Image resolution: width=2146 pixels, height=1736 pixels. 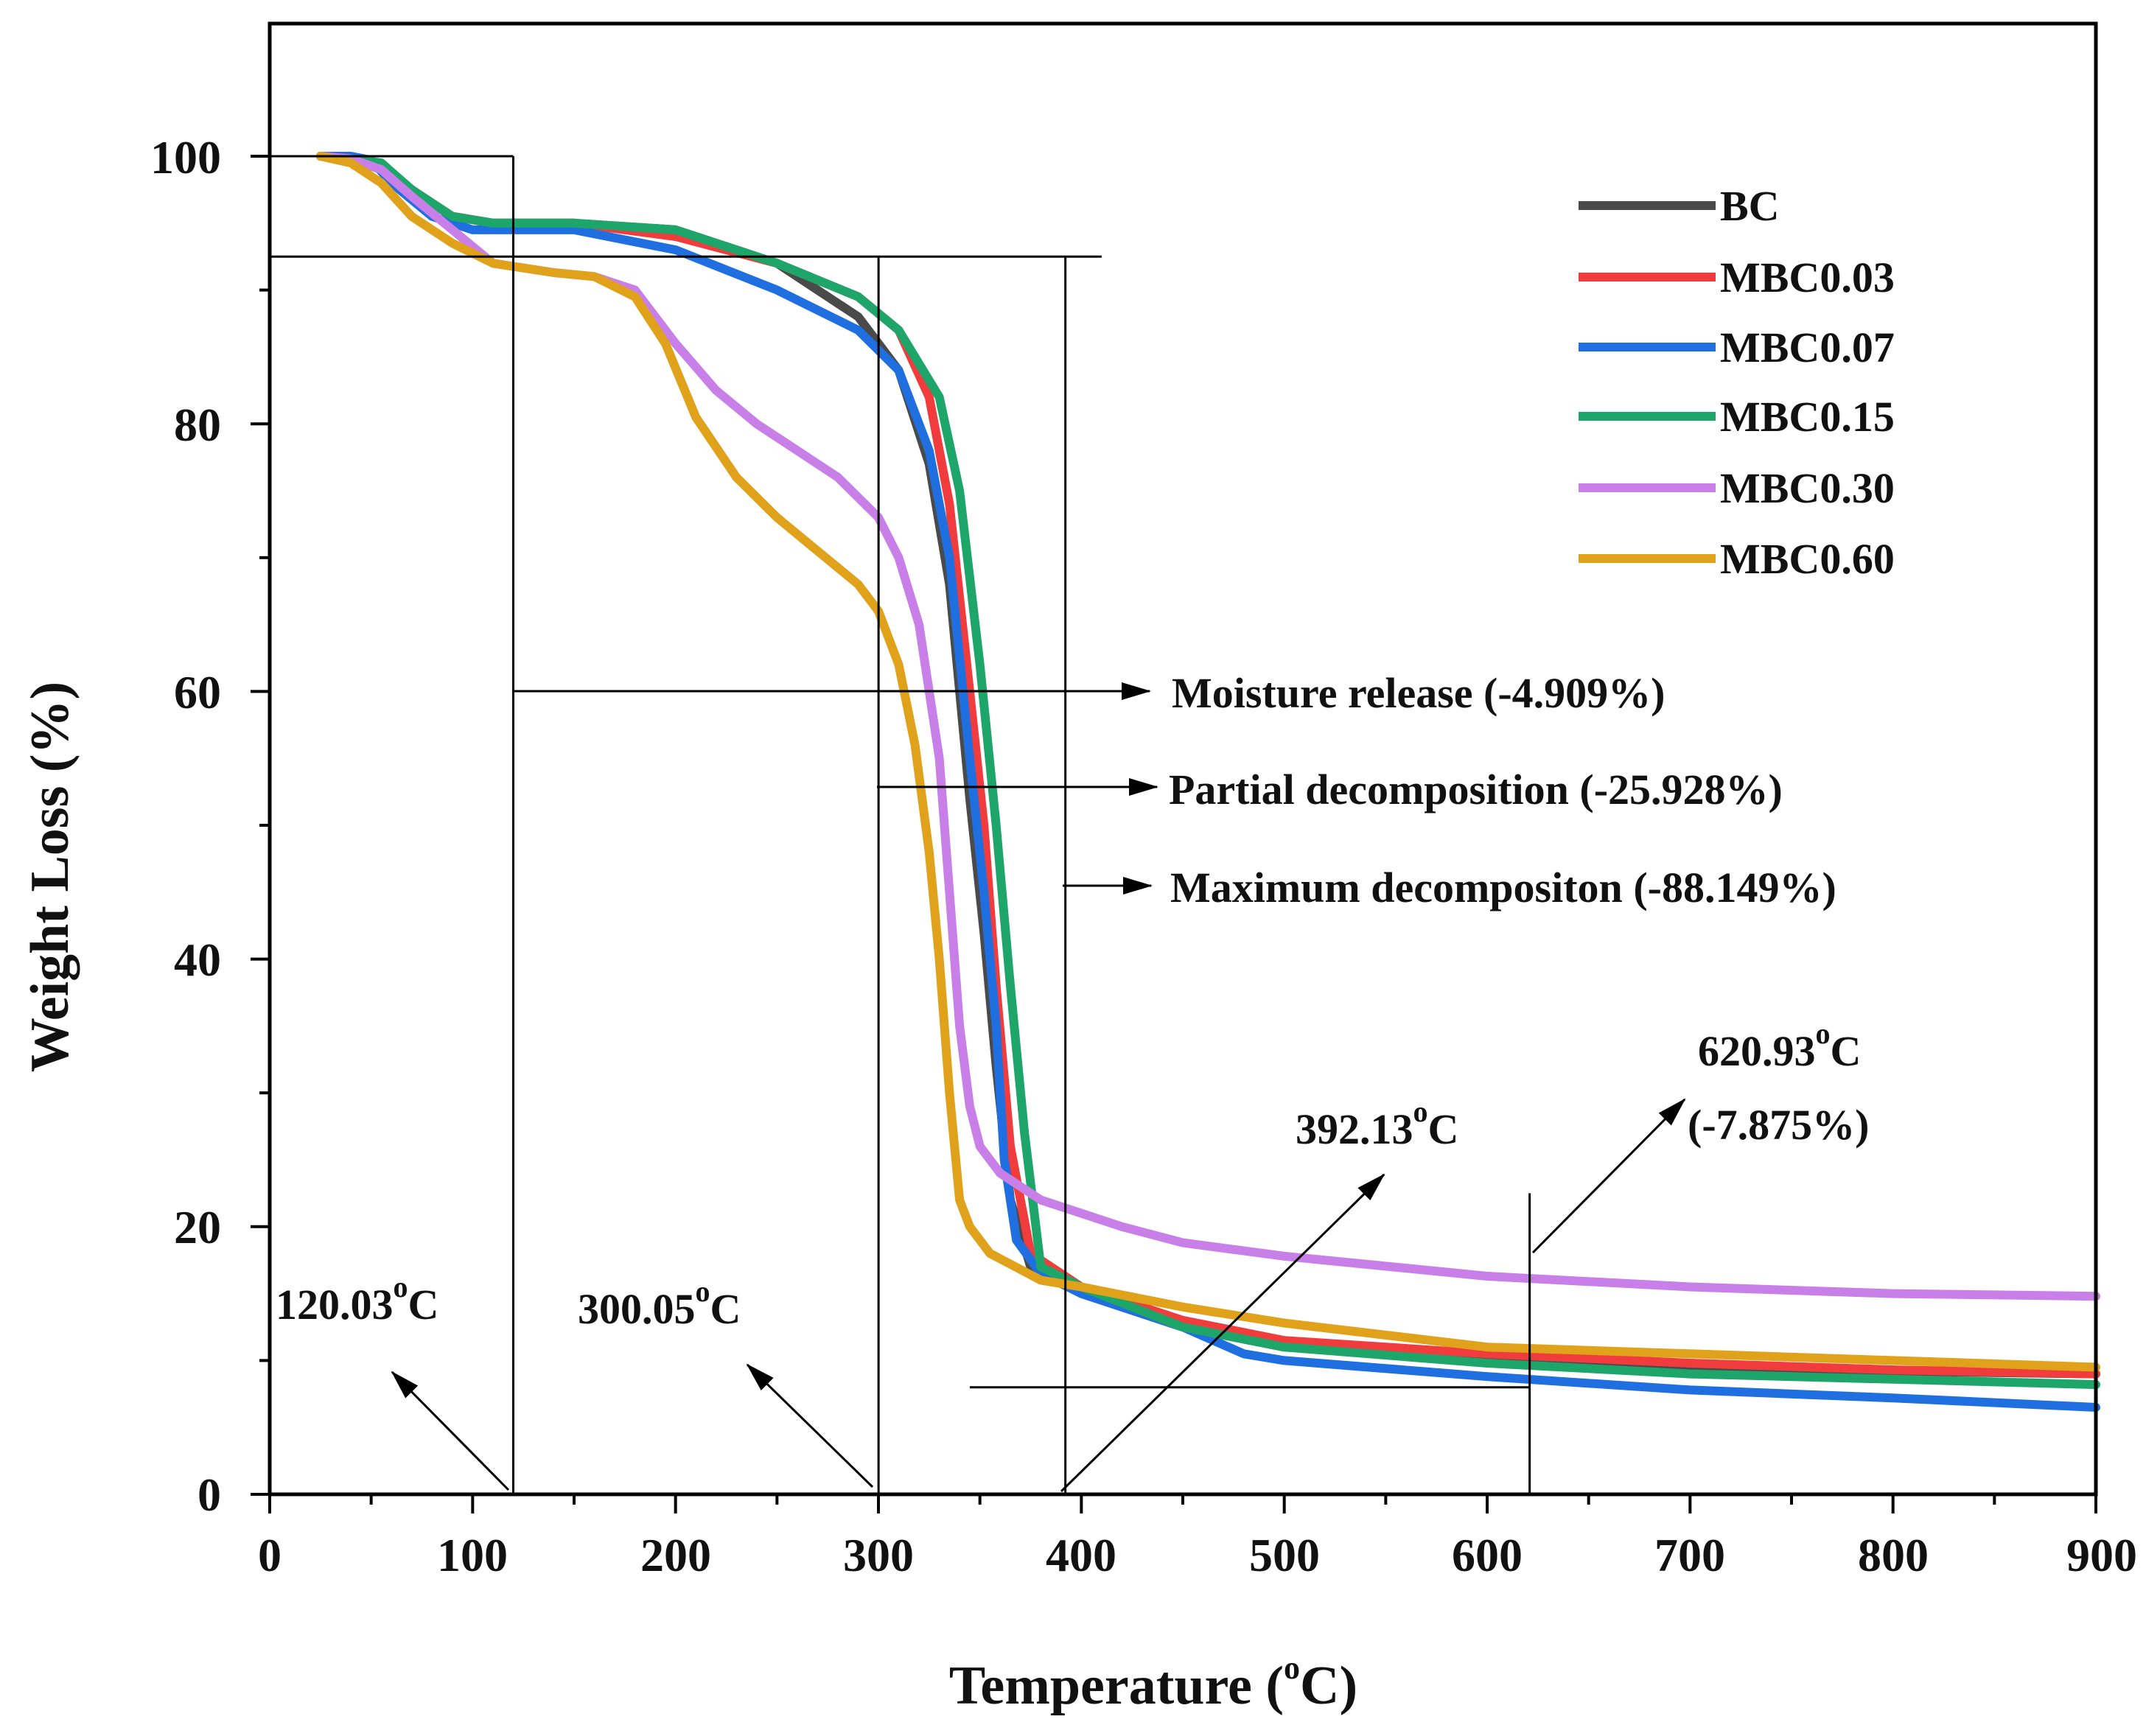 What do you see at coordinates (185, 157) in the screenshot?
I see `y-tick-label: 100` at bounding box center [185, 157].